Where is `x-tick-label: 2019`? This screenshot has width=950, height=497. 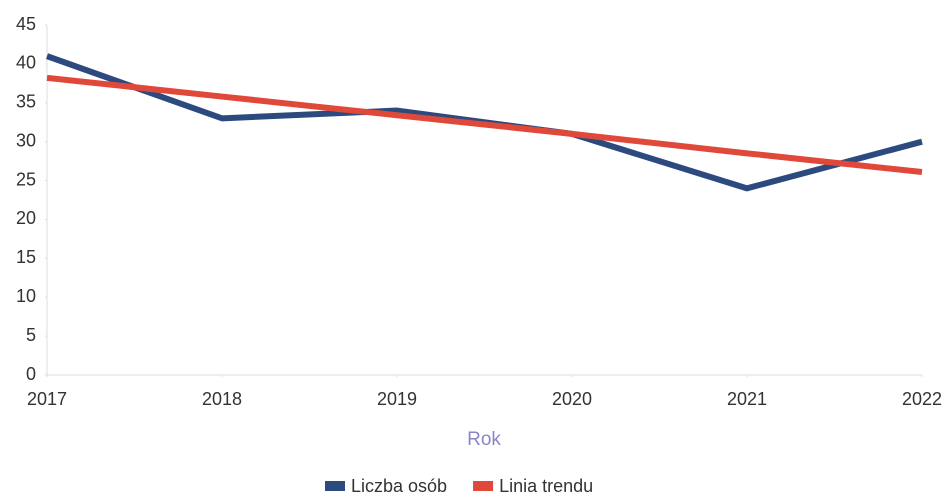 x-tick-label: 2019 is located at coordinates (397, 399).